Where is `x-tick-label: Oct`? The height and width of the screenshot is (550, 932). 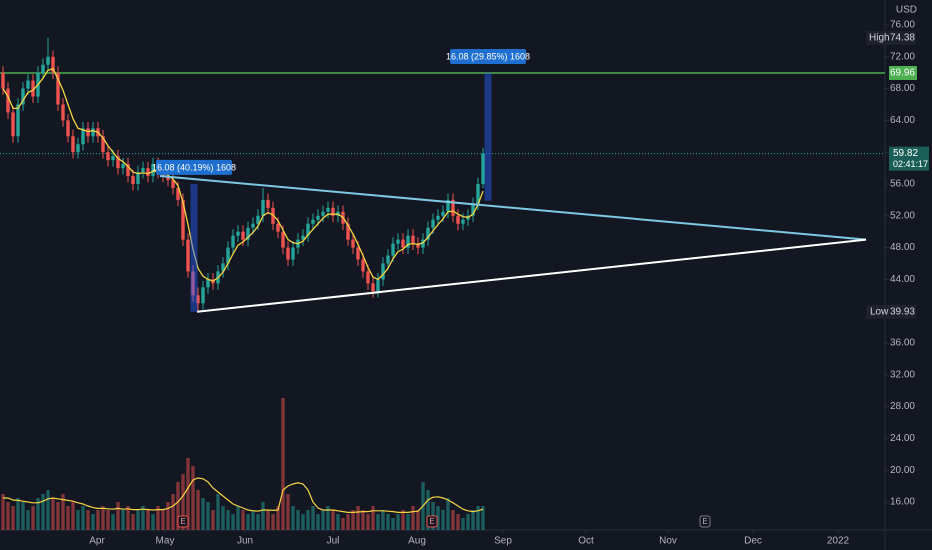 x-tick-label: Oct is located at coordinates (586, 541).